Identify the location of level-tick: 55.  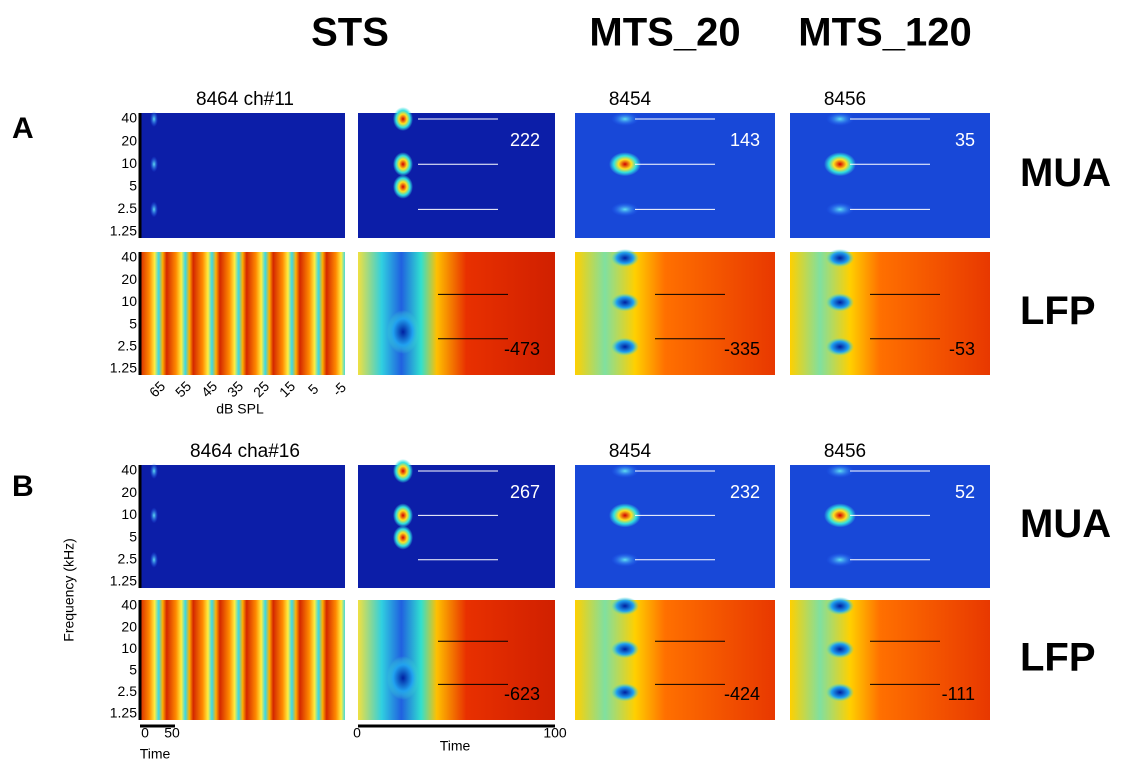
(183, 389).